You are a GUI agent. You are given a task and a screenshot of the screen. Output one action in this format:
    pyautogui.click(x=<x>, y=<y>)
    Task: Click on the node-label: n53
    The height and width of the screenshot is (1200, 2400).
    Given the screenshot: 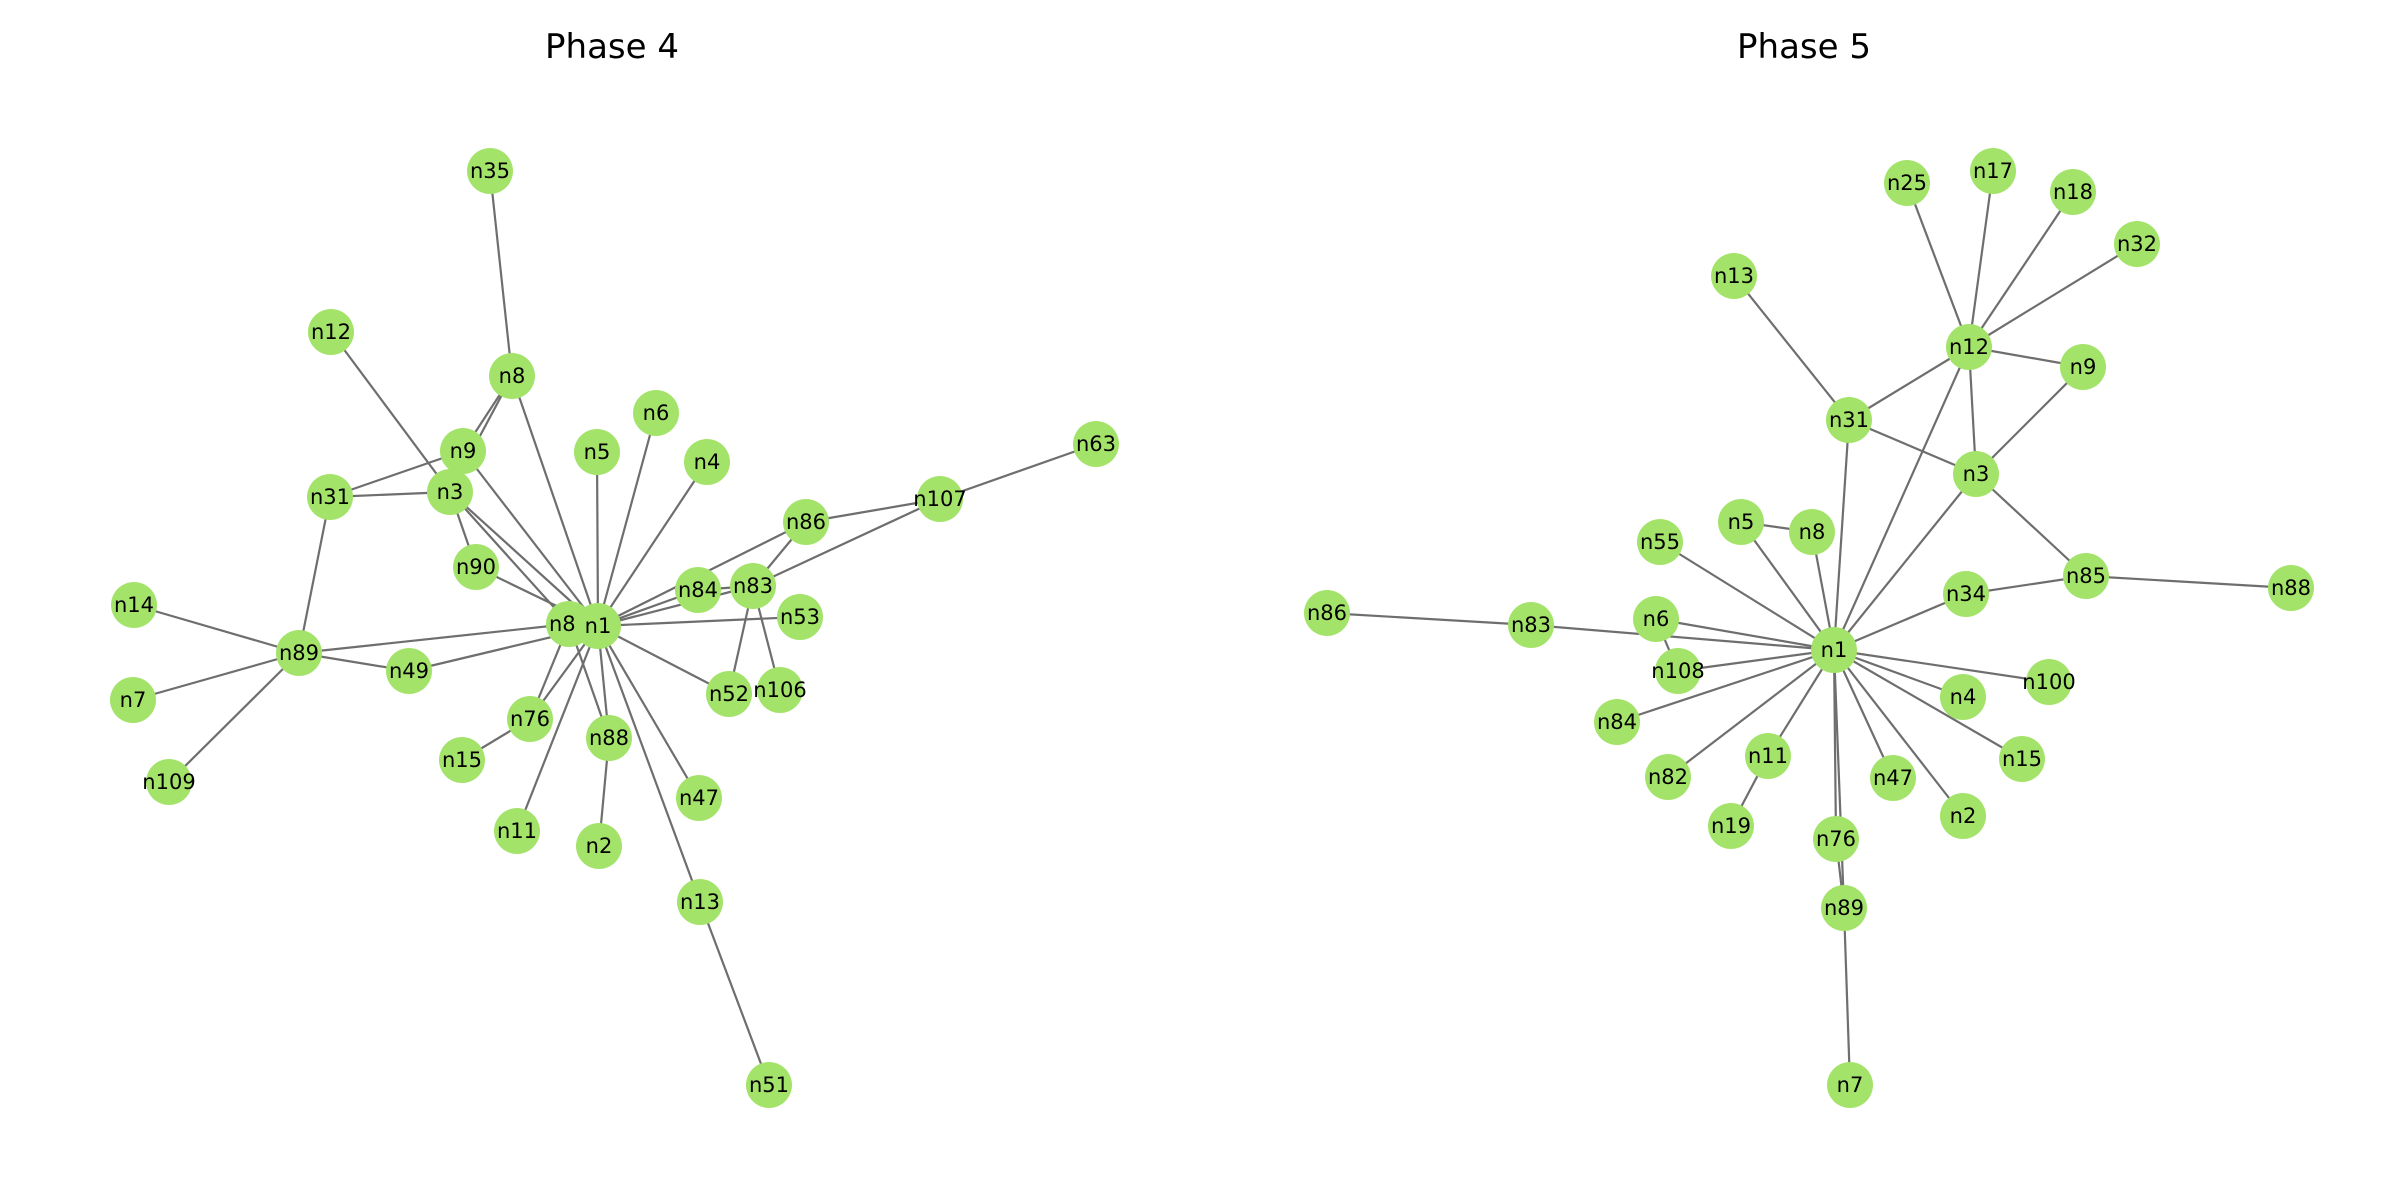 What is the action you would take?
    pyautogui.click(x=800, y=617)
    